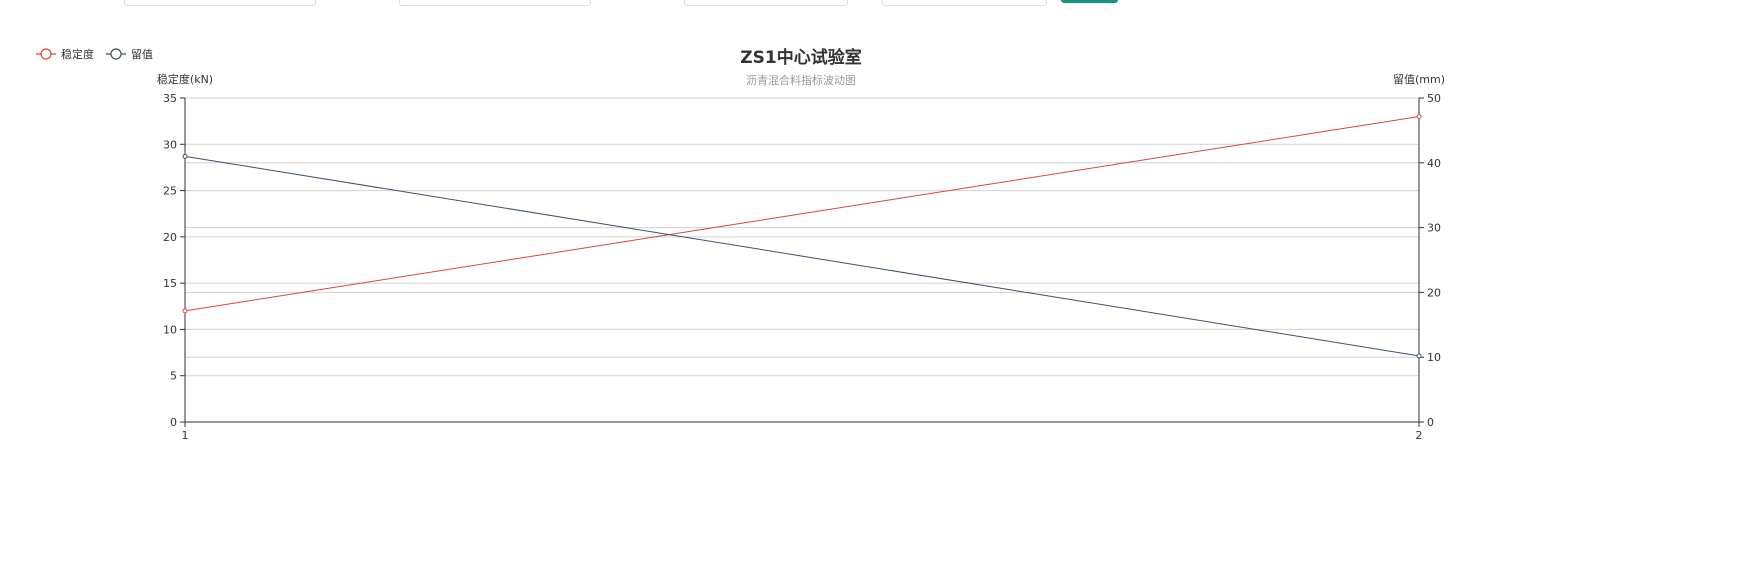 The width and height of the screenshot is (1743, 575). What do you see at coordinates (173, 376) in the screenshot?
I see `left-axis-tick-label: 5` at bounding box center [173, 376].